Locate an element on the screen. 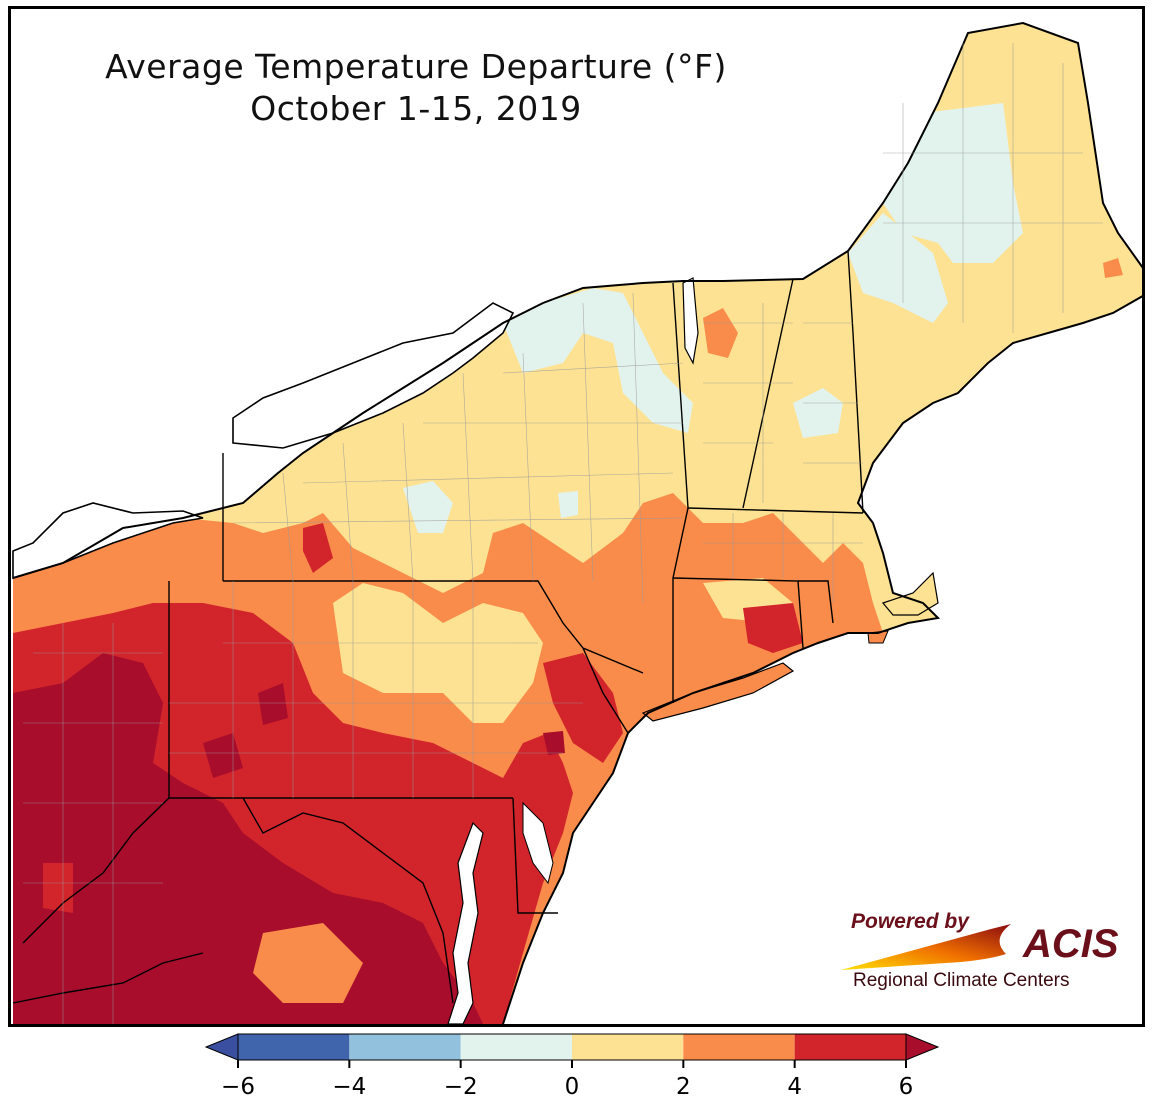 The image size is (1153, 1112). lake-ontario is located at coordinates (373, 375).